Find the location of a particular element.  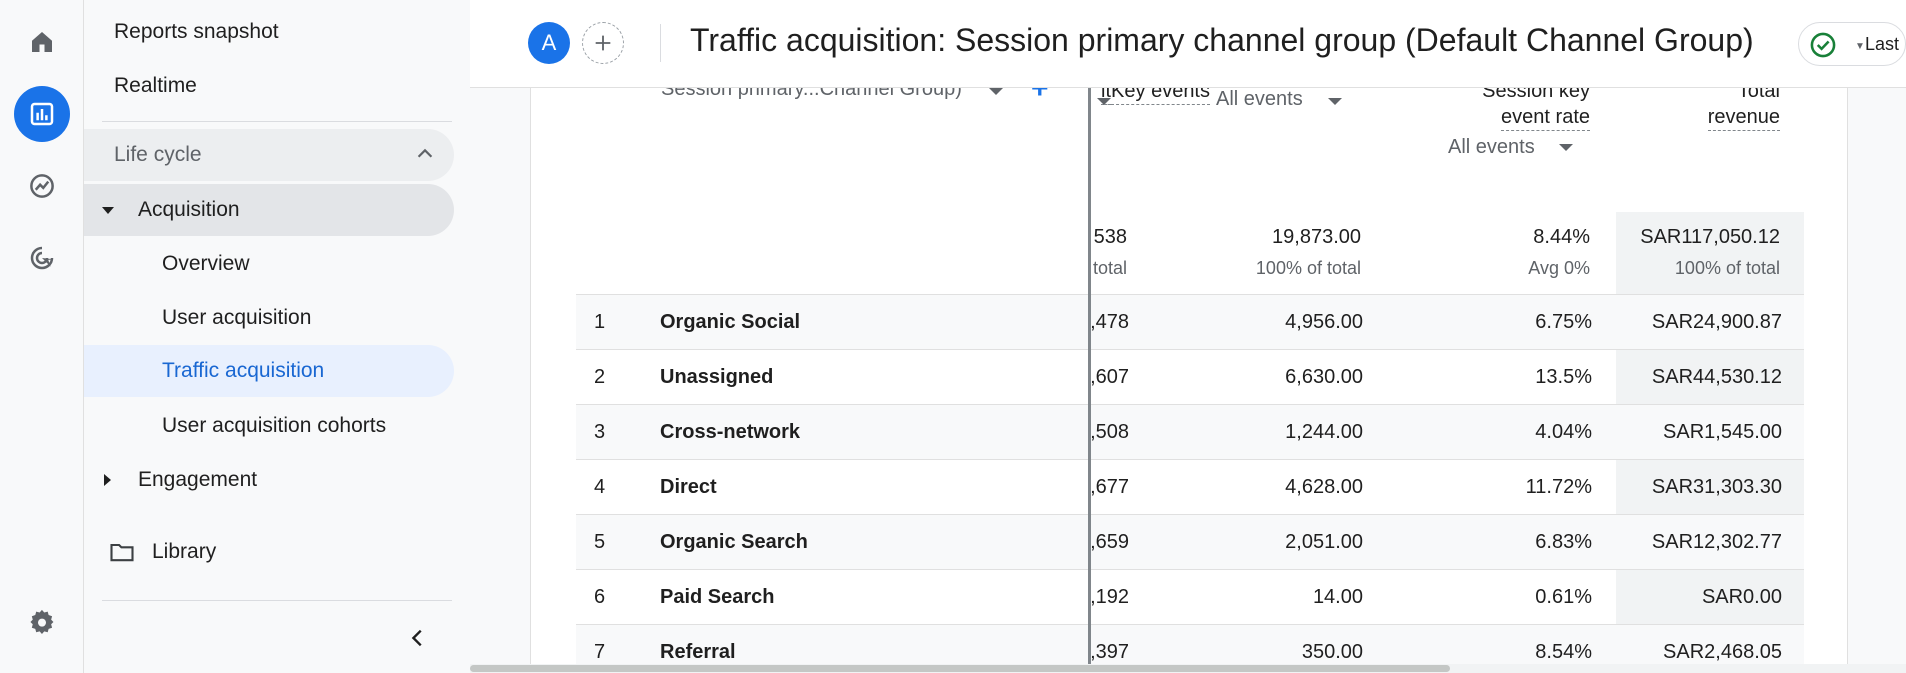

row-rate: 6.75% is located at coordinates (1563, 322).